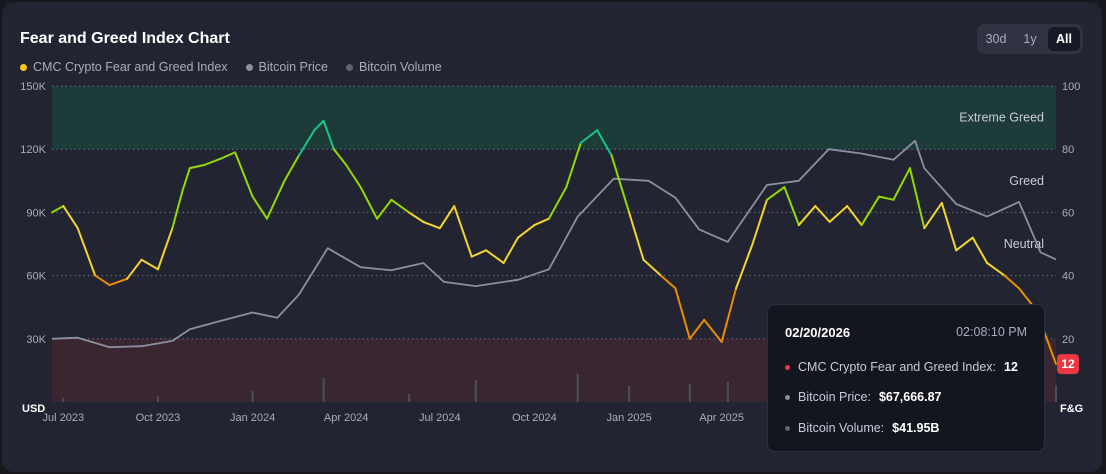 Image resolution: width=1106 pixels, height=474 pixels. What do you see at coordinates (33, 150) in the screenshot?
I see `y-left-tick-label: 120K` at bounding box center [33, 150].